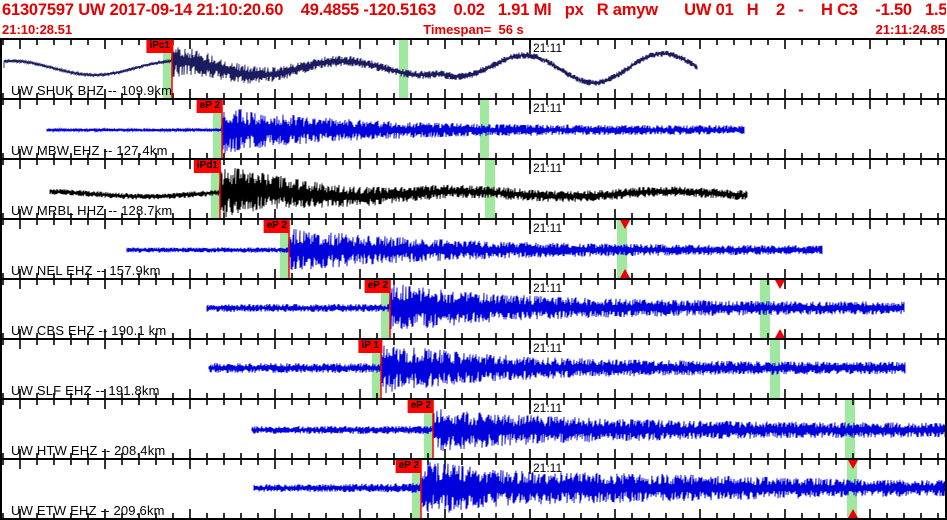 The height and width of the screenshot is (520, 947). Describe the element at coordinates (37, 29) in the screenshot. I see `window-start-time: 21:10:28.51` at that location.